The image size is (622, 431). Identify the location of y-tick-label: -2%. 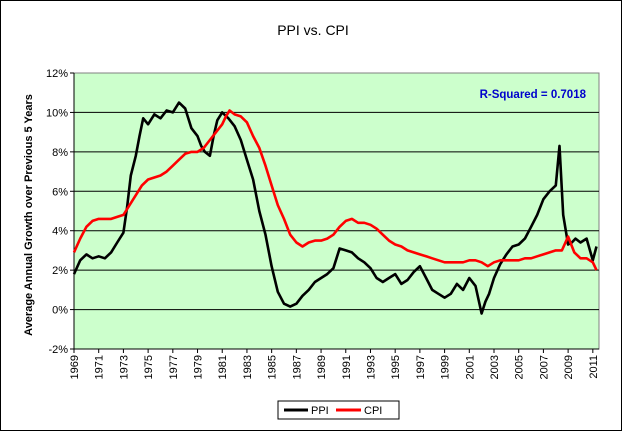
(58, 350).